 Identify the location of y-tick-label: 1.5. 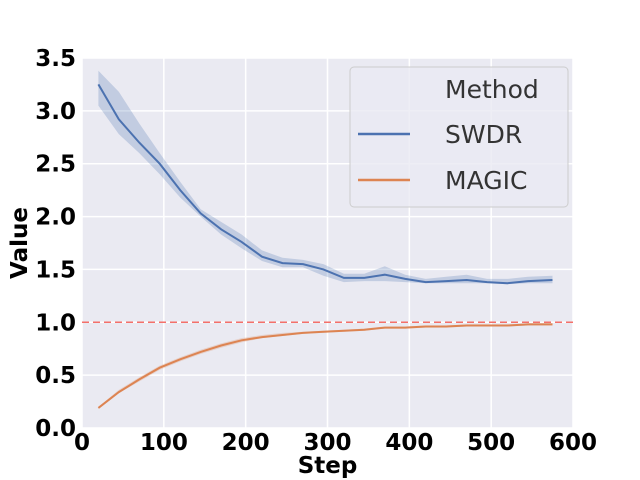
(55, 270).